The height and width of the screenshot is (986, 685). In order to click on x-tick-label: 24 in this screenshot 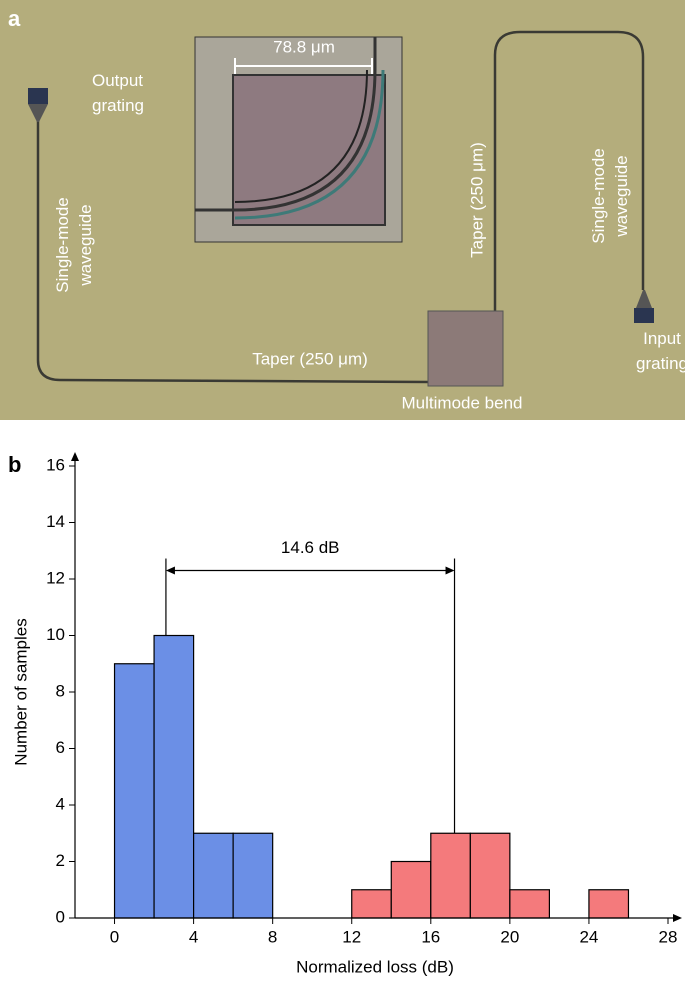, I will do `click(588, 936)`.